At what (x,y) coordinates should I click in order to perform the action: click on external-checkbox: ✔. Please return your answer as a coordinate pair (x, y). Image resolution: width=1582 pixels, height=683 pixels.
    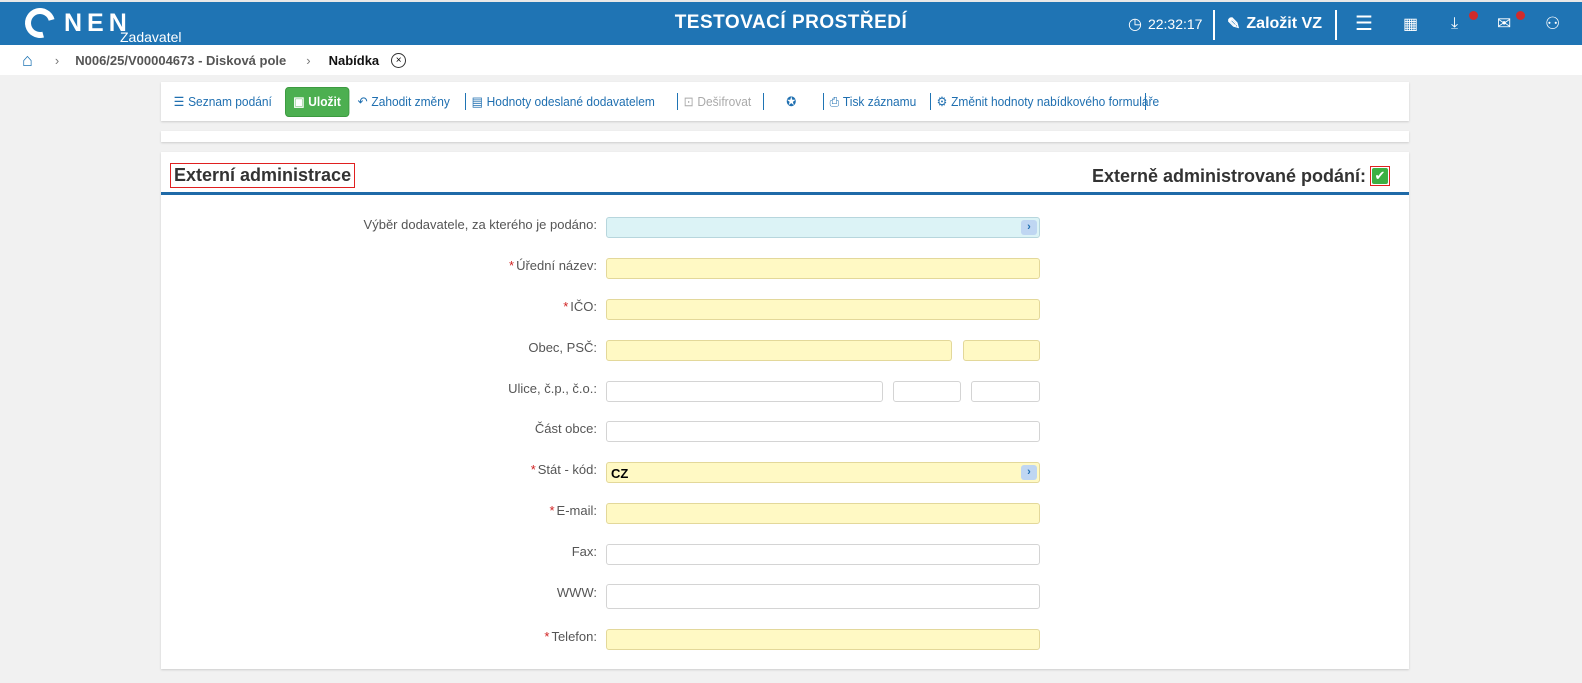
    Looking at the image, I should click on (1380, 176).